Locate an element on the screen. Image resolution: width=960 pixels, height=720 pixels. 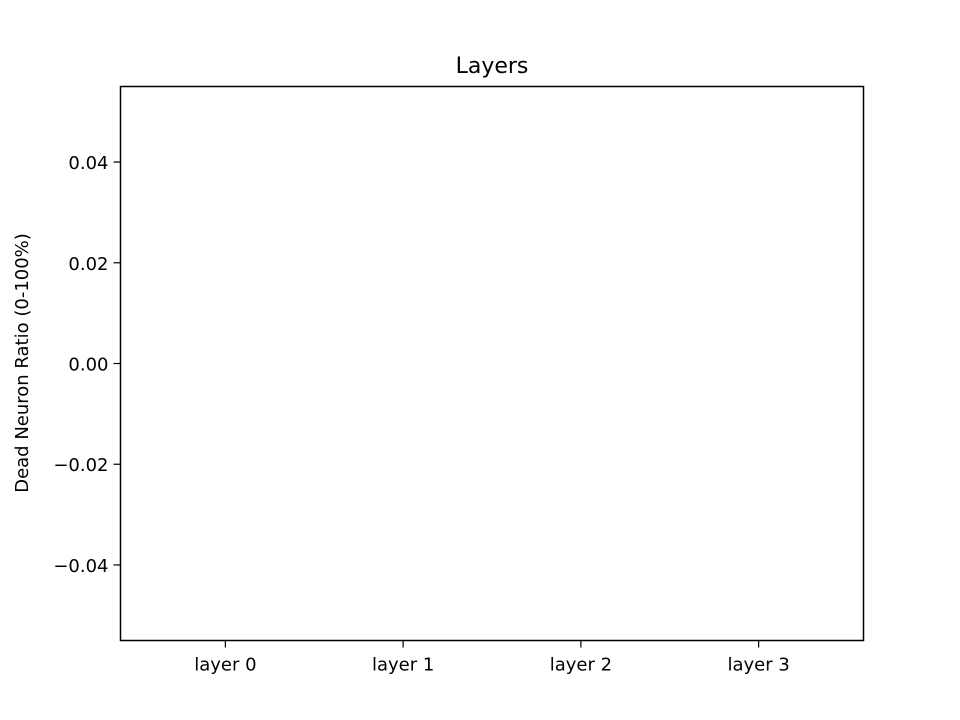
chart-title: Layers is located at coordinates (492, 66).